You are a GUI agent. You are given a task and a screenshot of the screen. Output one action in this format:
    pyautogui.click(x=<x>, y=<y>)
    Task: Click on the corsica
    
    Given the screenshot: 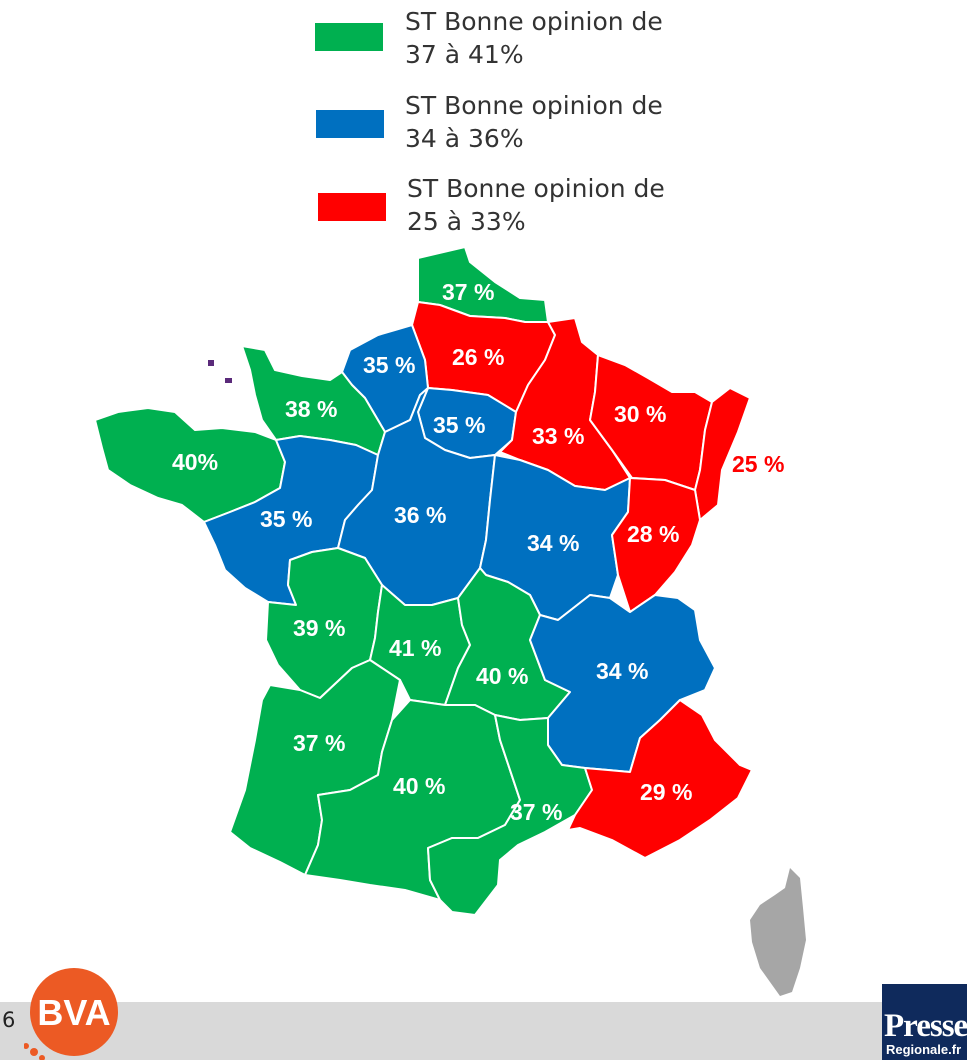 What is the action you would take?
    pyautogui.click(x=778, y=932)
    